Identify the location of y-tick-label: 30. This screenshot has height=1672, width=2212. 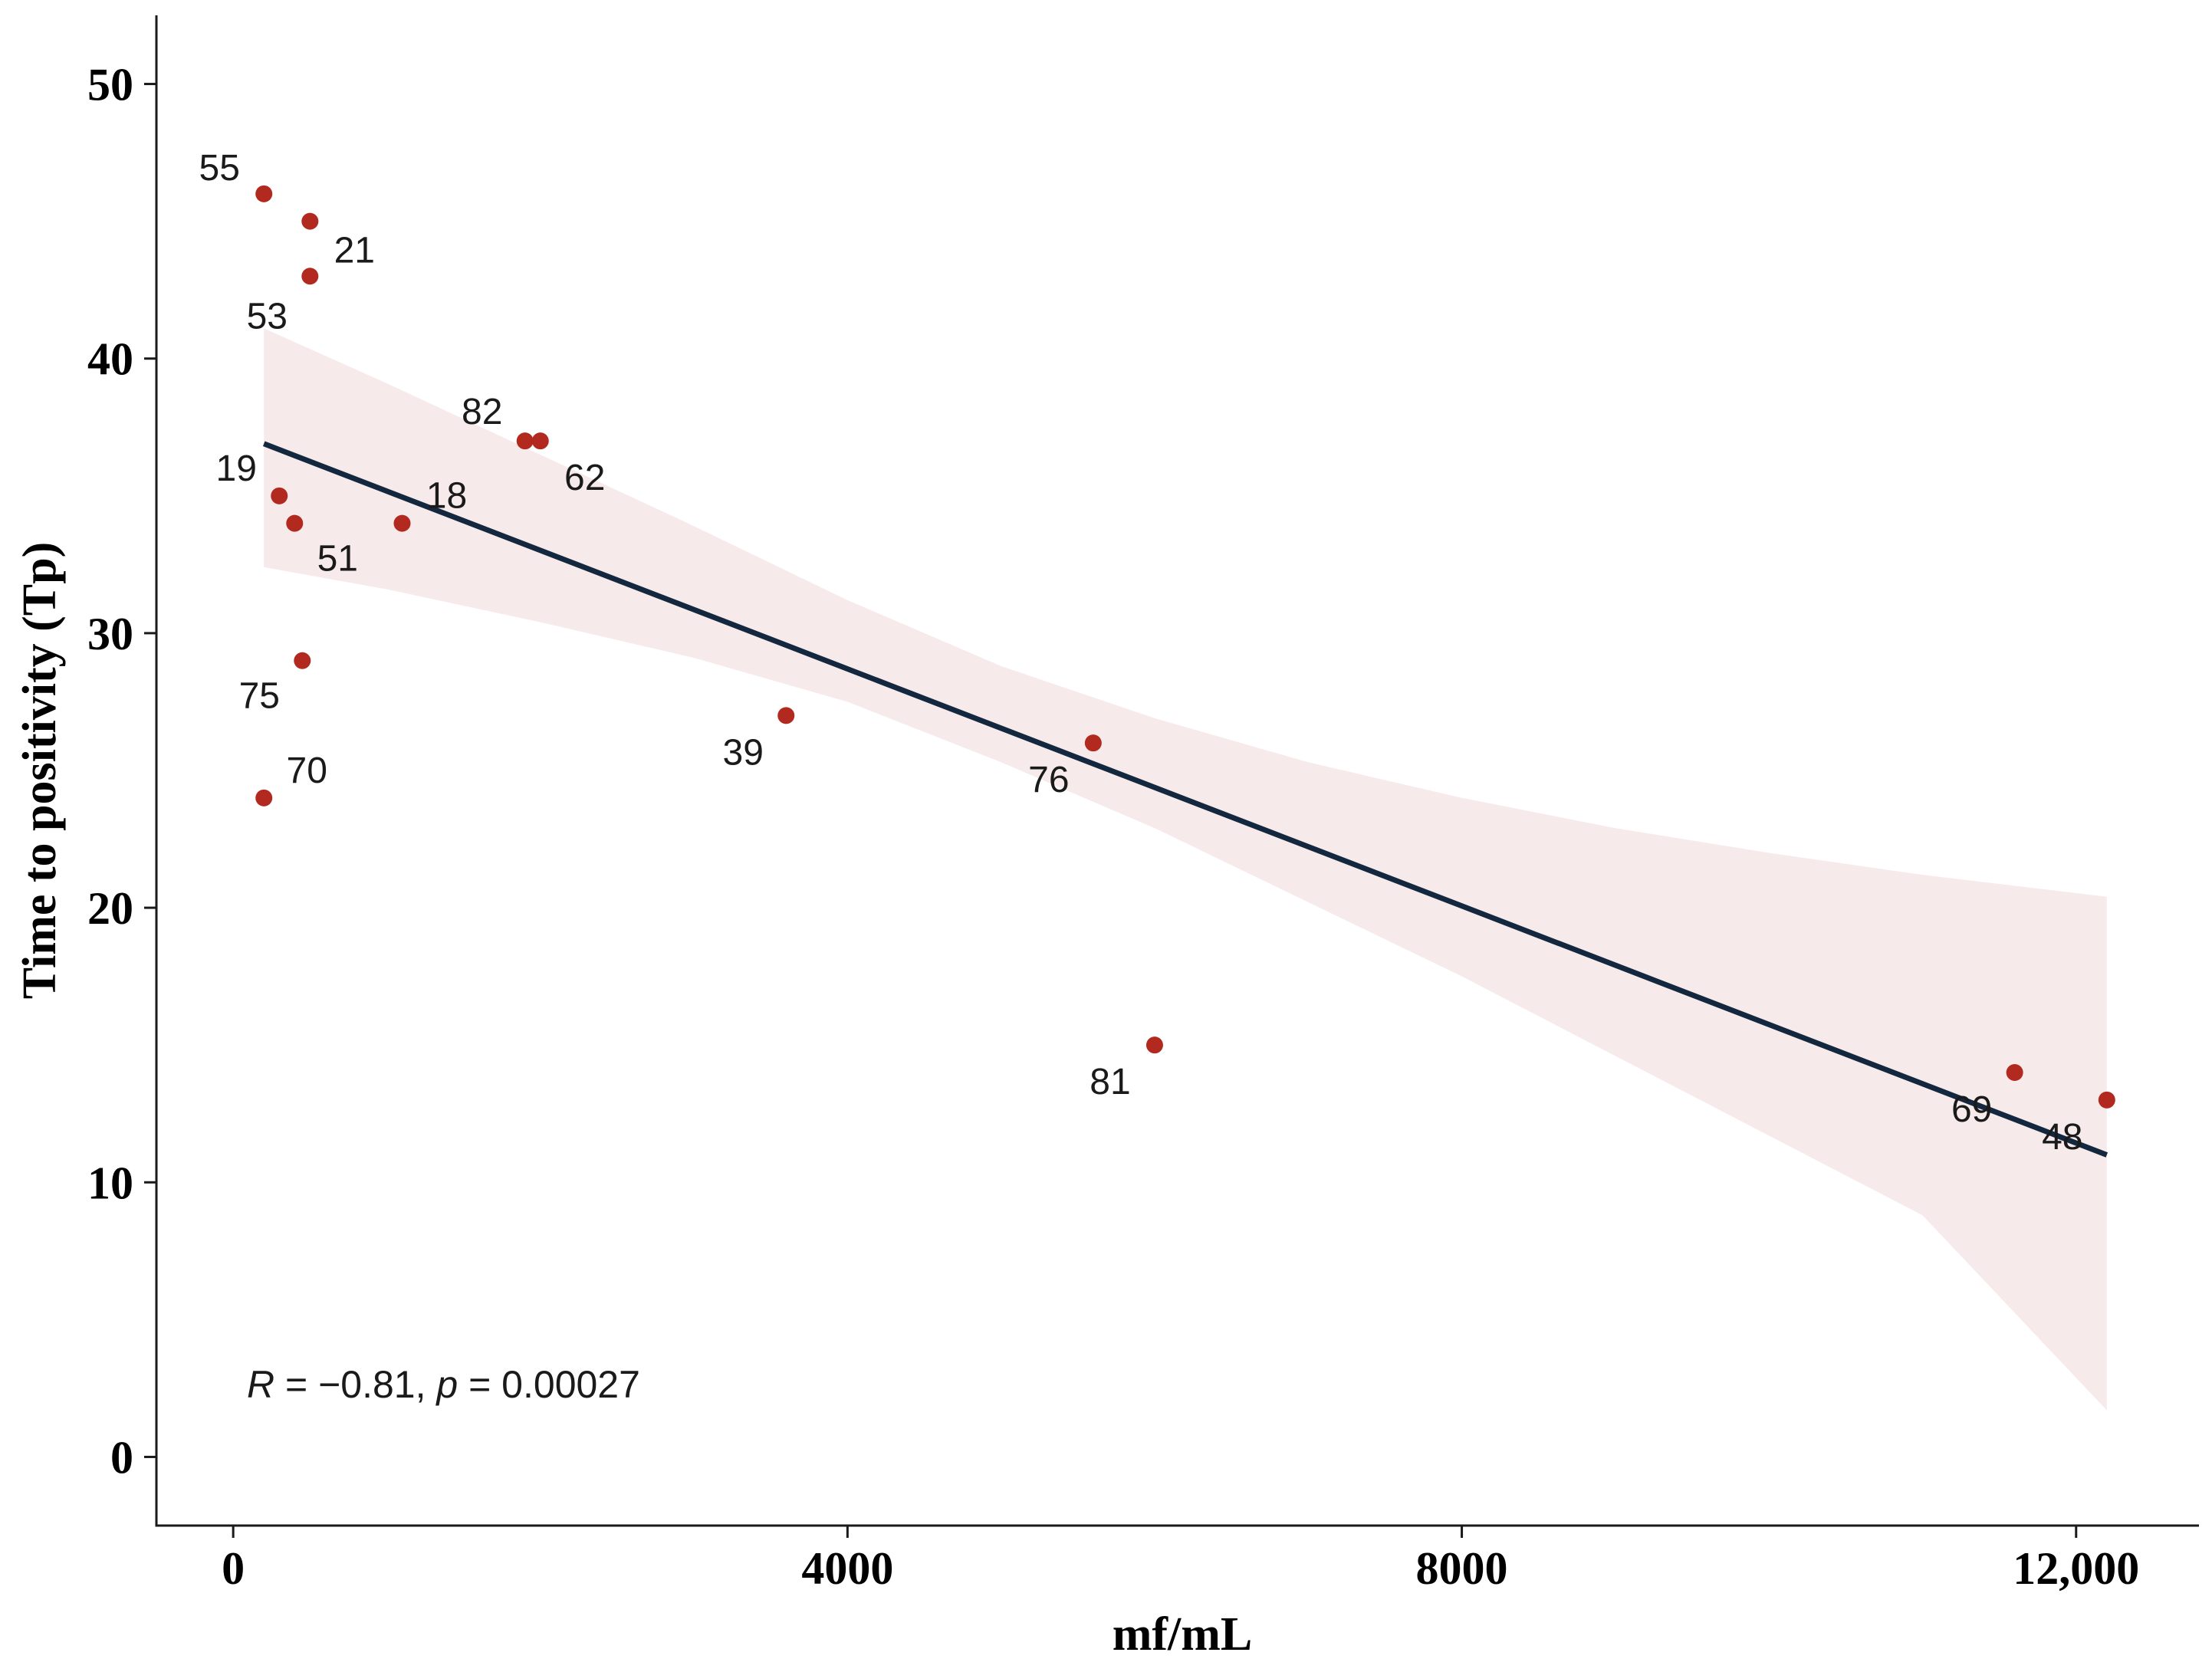
(110, 634).